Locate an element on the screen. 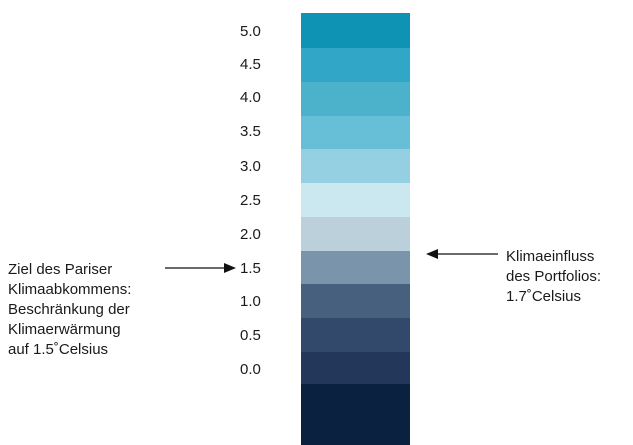 The width and height of the screenshot is (633, 445). scale-label: 1.5 is located at coordinates (250, 268).